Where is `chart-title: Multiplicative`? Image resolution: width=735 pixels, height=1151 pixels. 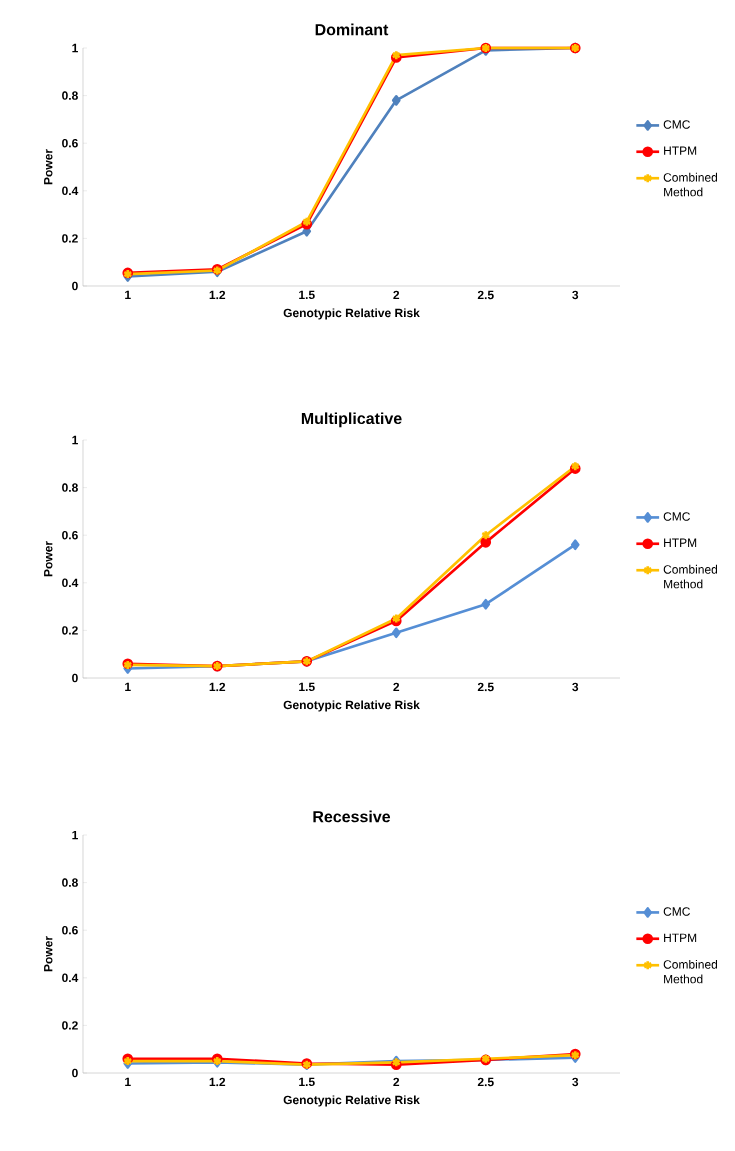
chart-title: Multiplicative is located at coordinates (351, 420).